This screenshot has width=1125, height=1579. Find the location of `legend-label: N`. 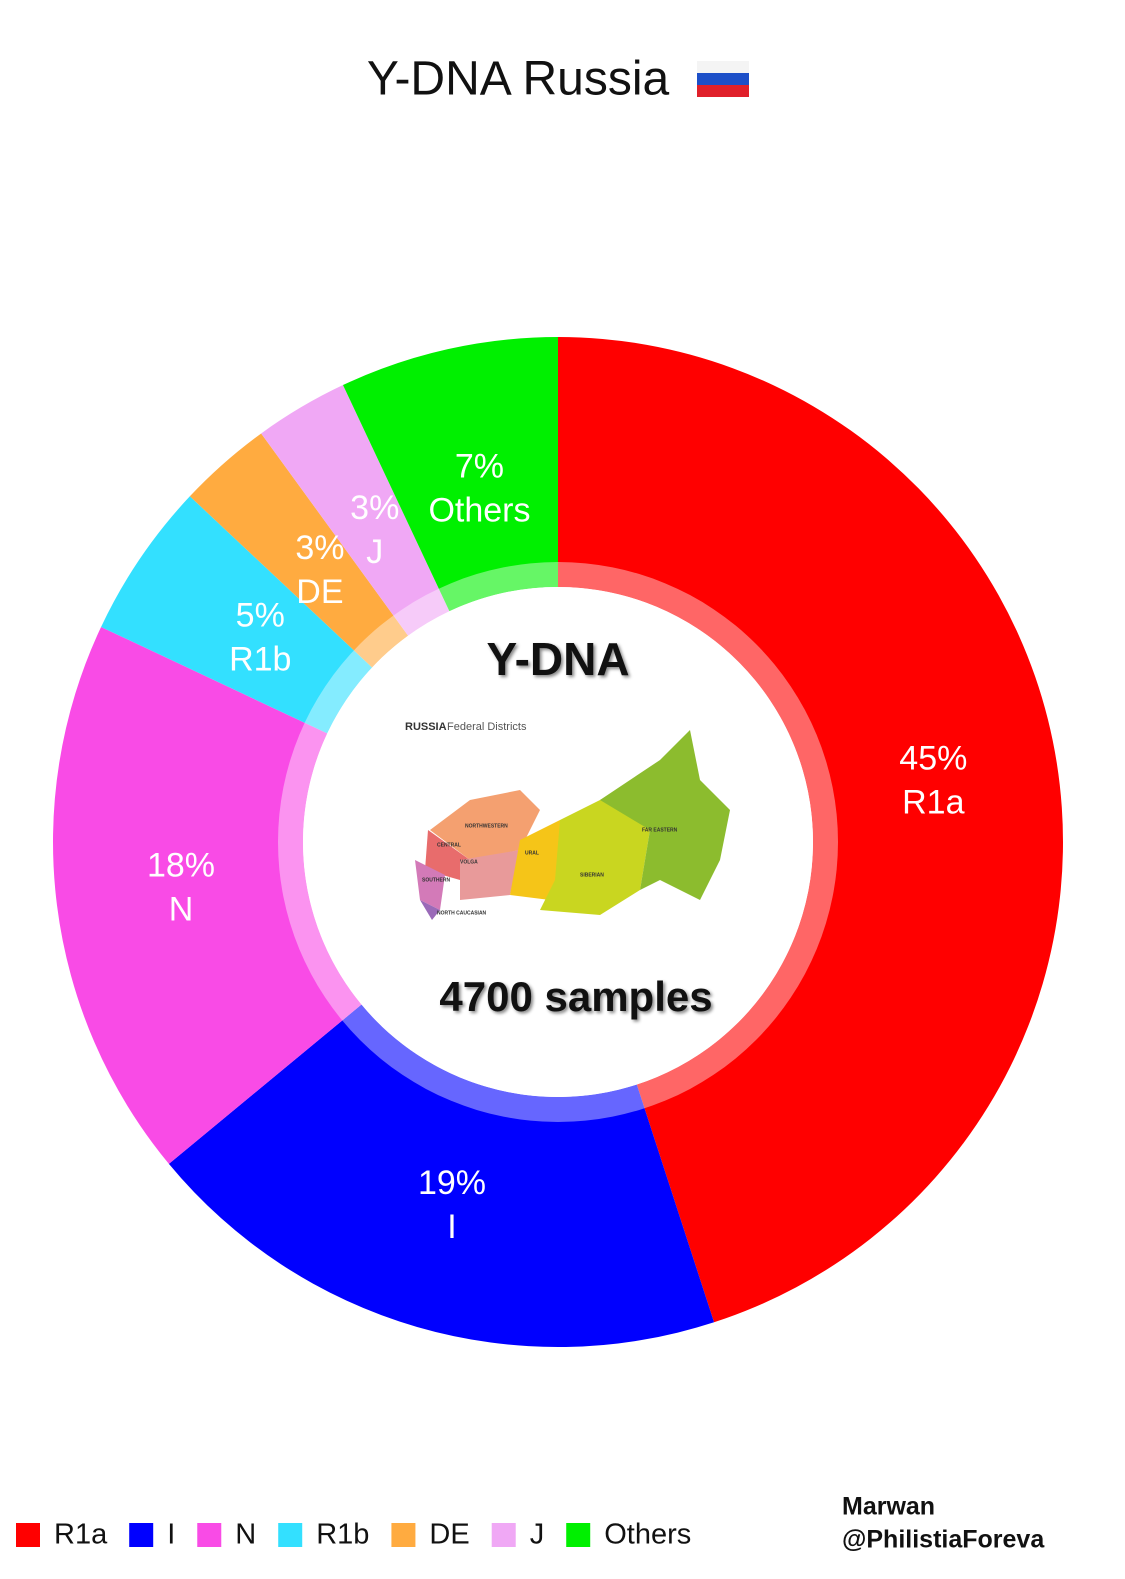

legend-label: N is located at coordinates (245, 1535).